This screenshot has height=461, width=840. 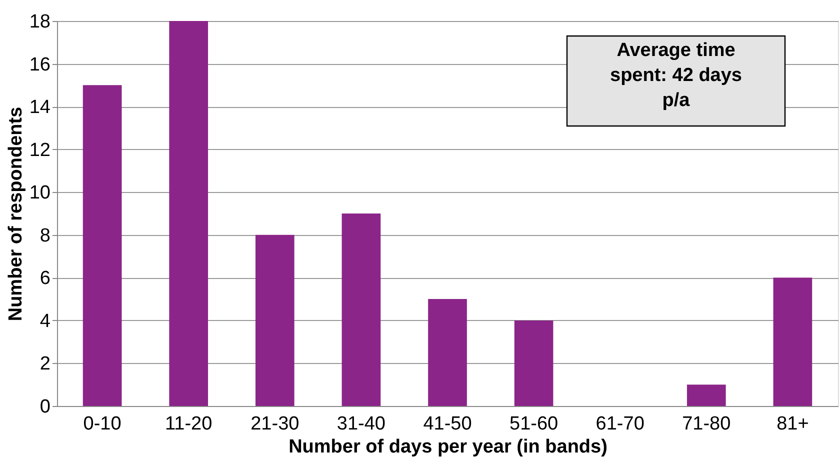 What do you see at coordinates (533, 424) in the screenshot?
I see `x-tick-label: 51-60` at bounding box center [533, 424].